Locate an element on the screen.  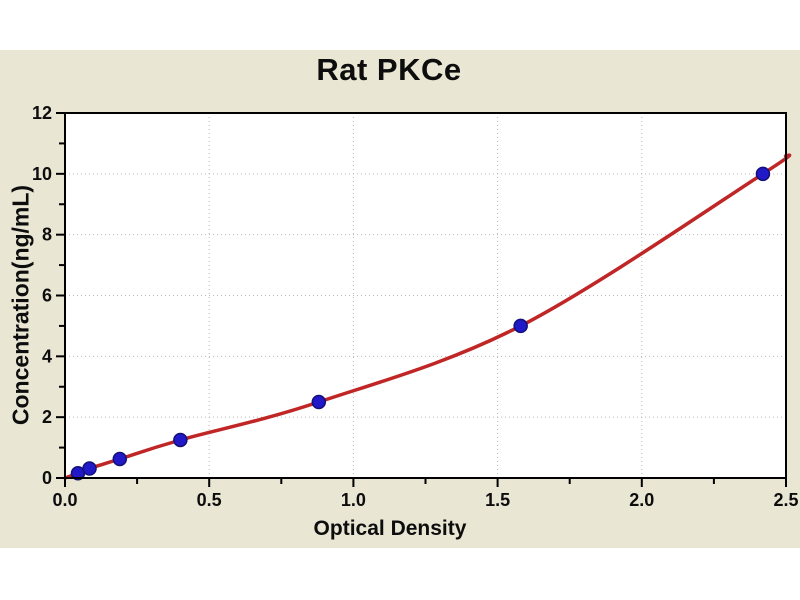
x-tick-label: 2.0 is located at coordinates (641, 500).